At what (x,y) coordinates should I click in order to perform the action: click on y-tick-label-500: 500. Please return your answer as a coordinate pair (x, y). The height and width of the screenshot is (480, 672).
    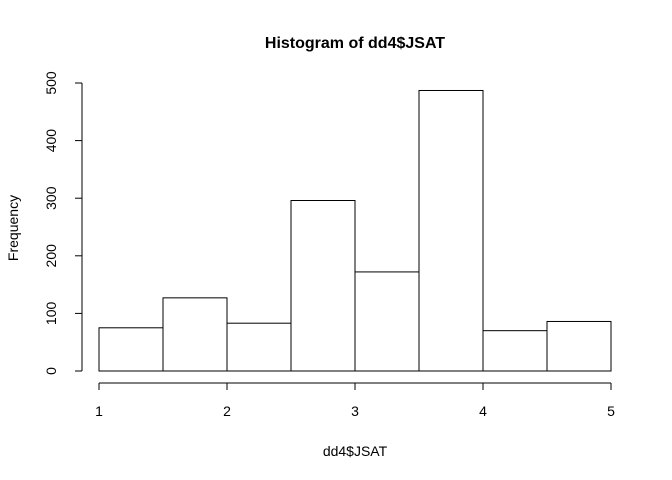
    Looking at the image, I should click on (51, 83).